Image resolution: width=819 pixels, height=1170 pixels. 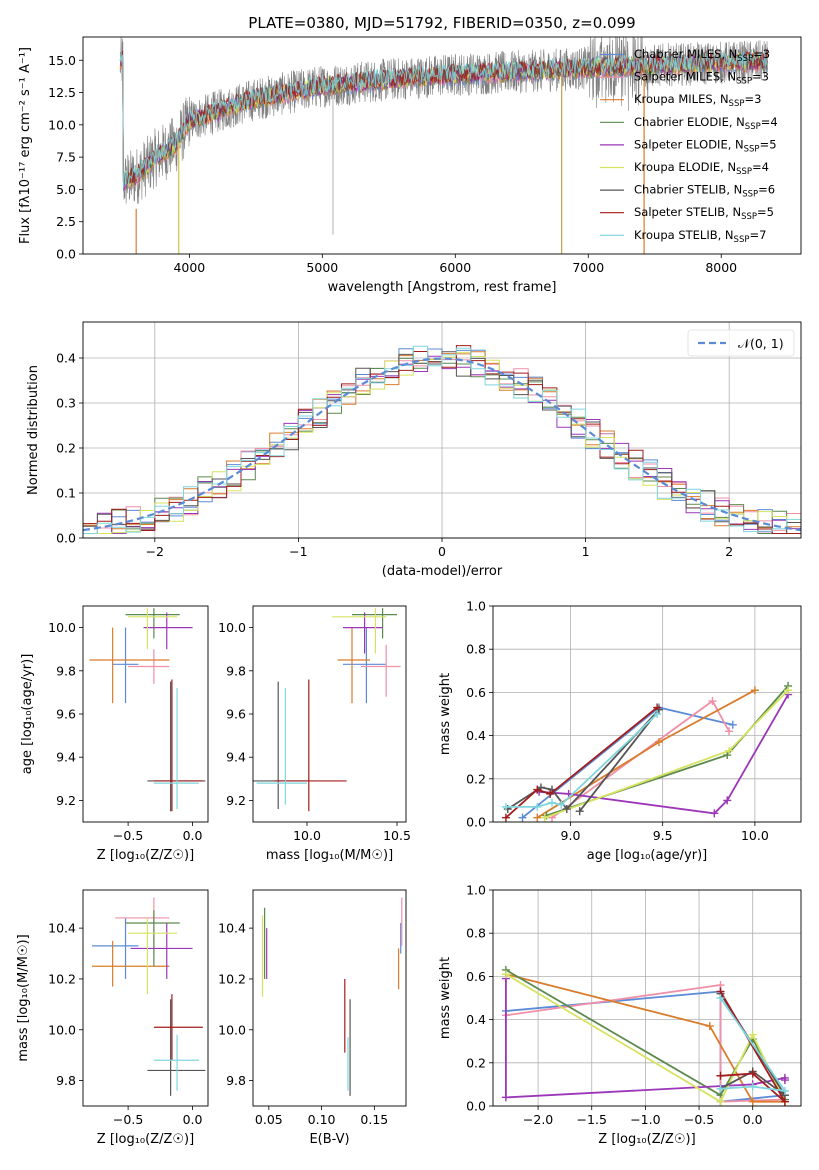 I want to click on histogram-xtick-label: −1, so click(x=298, y=551).